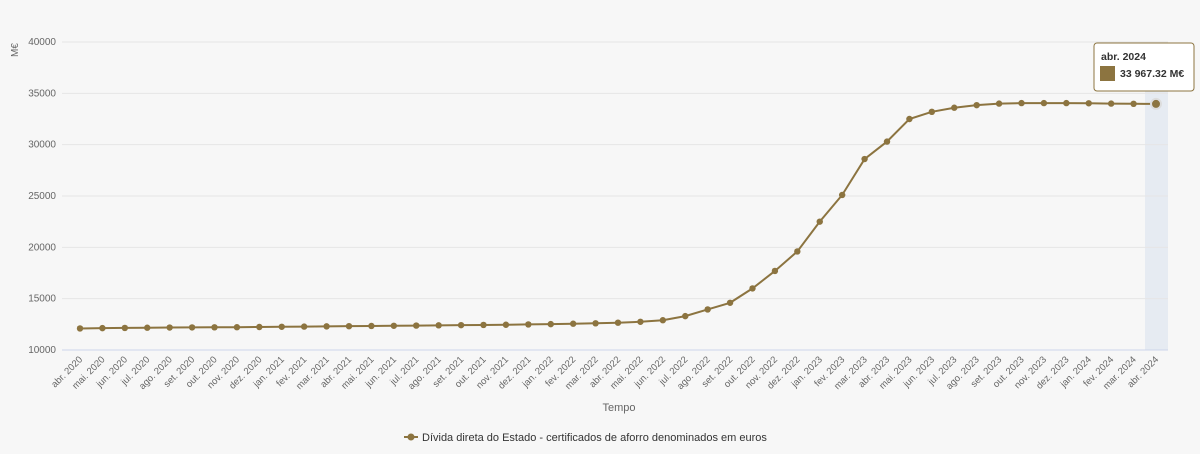  Describe the element at coordinates (42, 93) in the screenshot. I see `y-tick-label: 35000` at that location.